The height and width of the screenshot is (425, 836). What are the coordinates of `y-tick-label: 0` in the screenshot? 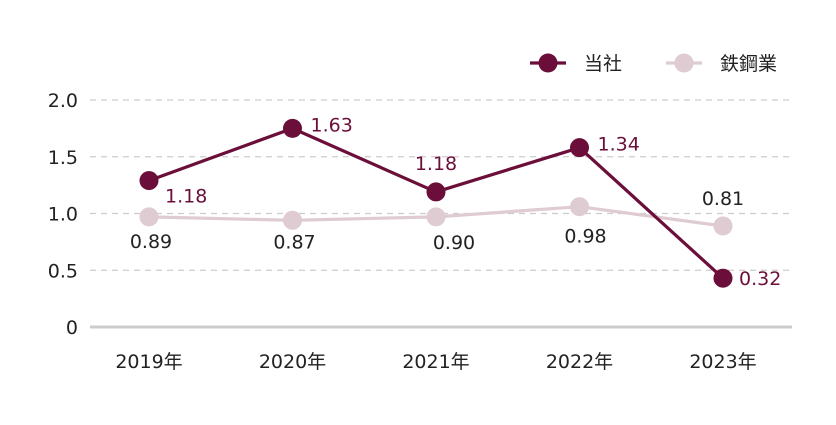 It's located at (72, 328).